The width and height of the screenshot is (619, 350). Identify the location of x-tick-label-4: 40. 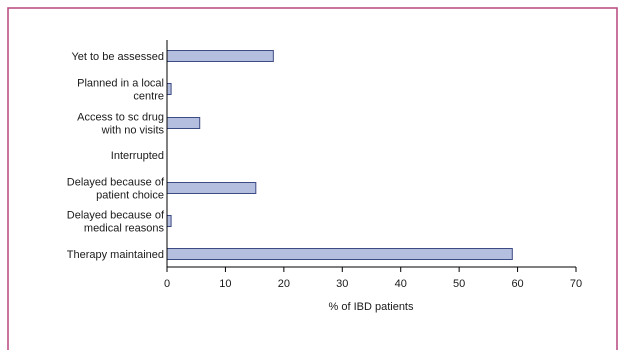
(401, 284).